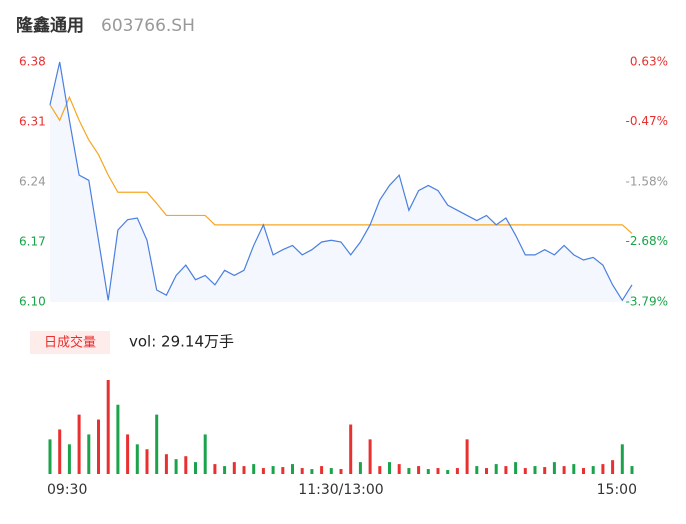  Describe the element at coordinates (32, 62) in the screenshot. I see `y-tick-label: 6.38` at that location.